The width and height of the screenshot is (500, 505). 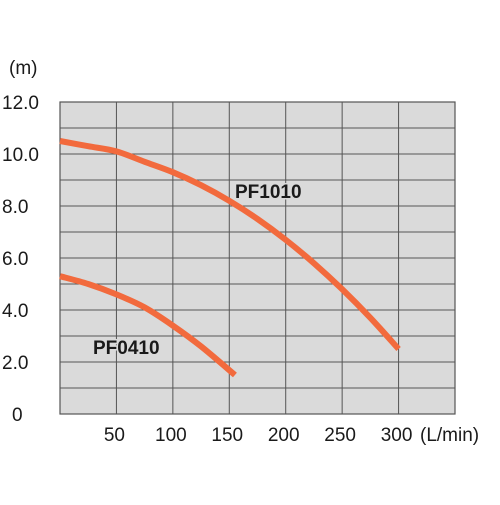 What do you see at coordinates (227, 435) in the screenshot?
I see `x-tick-label: 150` at bounding box center [227, 435].